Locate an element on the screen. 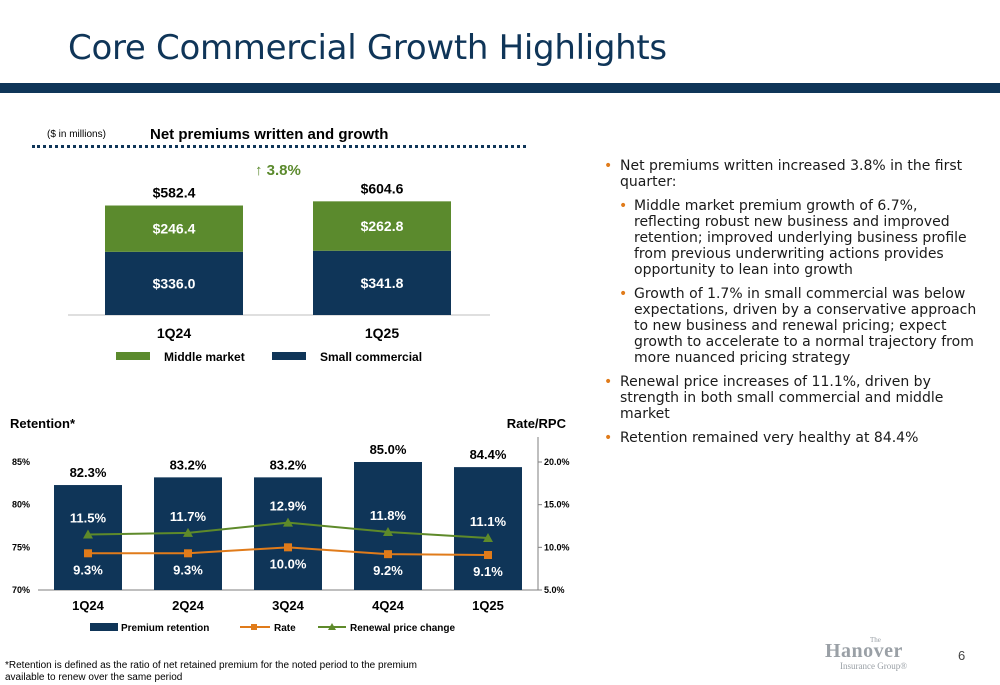 The width and height of the screenshot is (1000, 685). units-note: ($ in millions) is located at coordinates (76, 134).